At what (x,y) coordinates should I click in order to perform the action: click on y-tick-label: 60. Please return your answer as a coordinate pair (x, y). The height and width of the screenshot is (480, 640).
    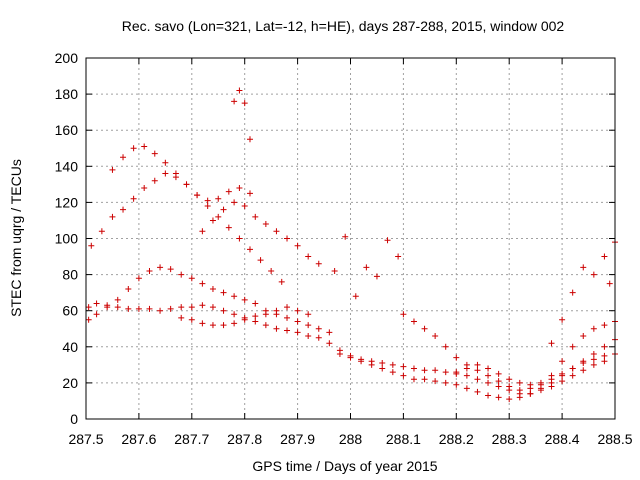
    Looking at the image, I should click on (70, 311).